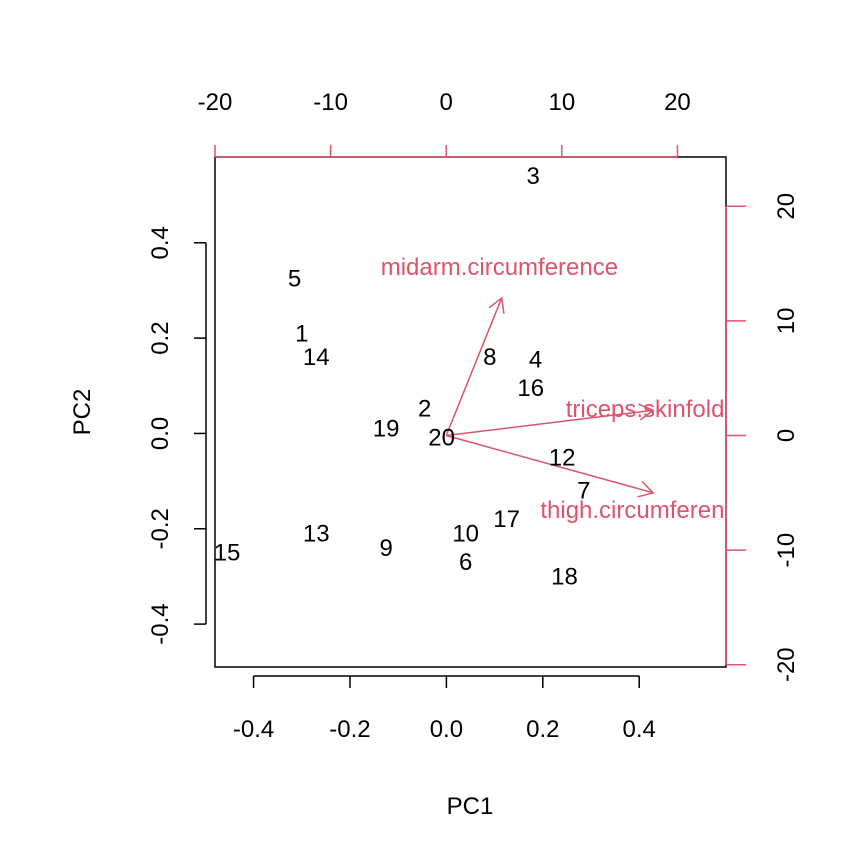 The image size is (864, 864). I want to click on y-axis-label: PC2, so click(82, 412).